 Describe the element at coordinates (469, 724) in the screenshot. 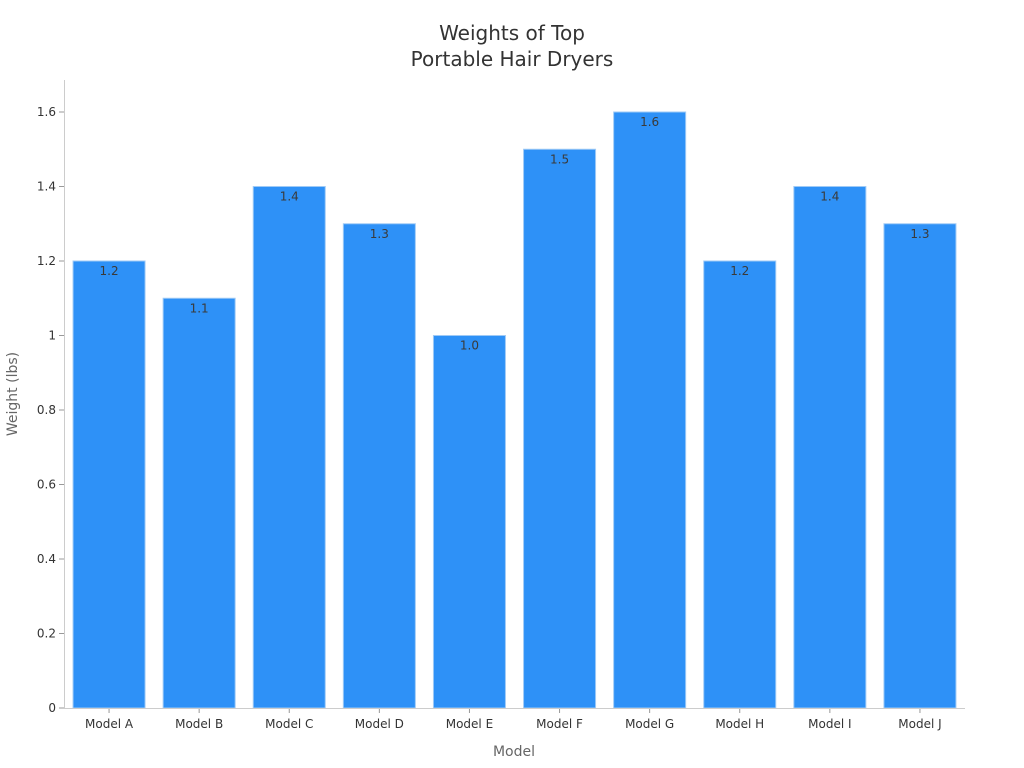

I see `x-tick-label: Model E` at that location.